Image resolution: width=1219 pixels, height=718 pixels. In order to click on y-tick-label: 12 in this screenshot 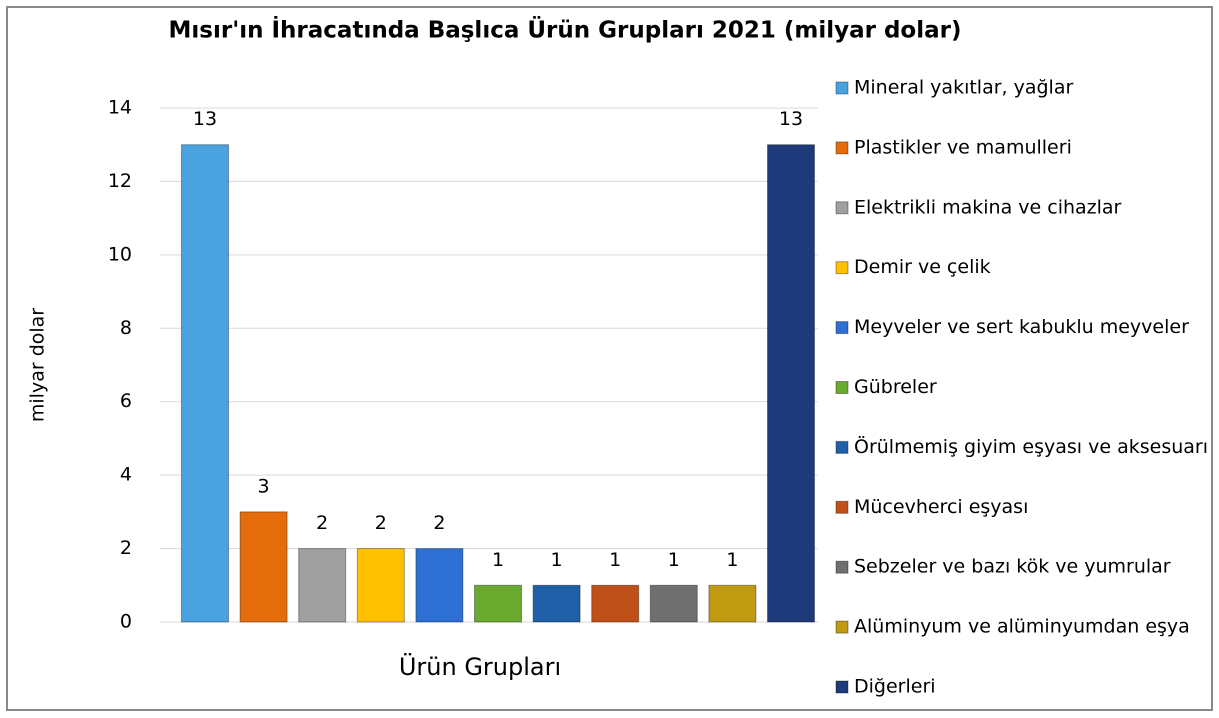, I will do `click(120, 181)`.